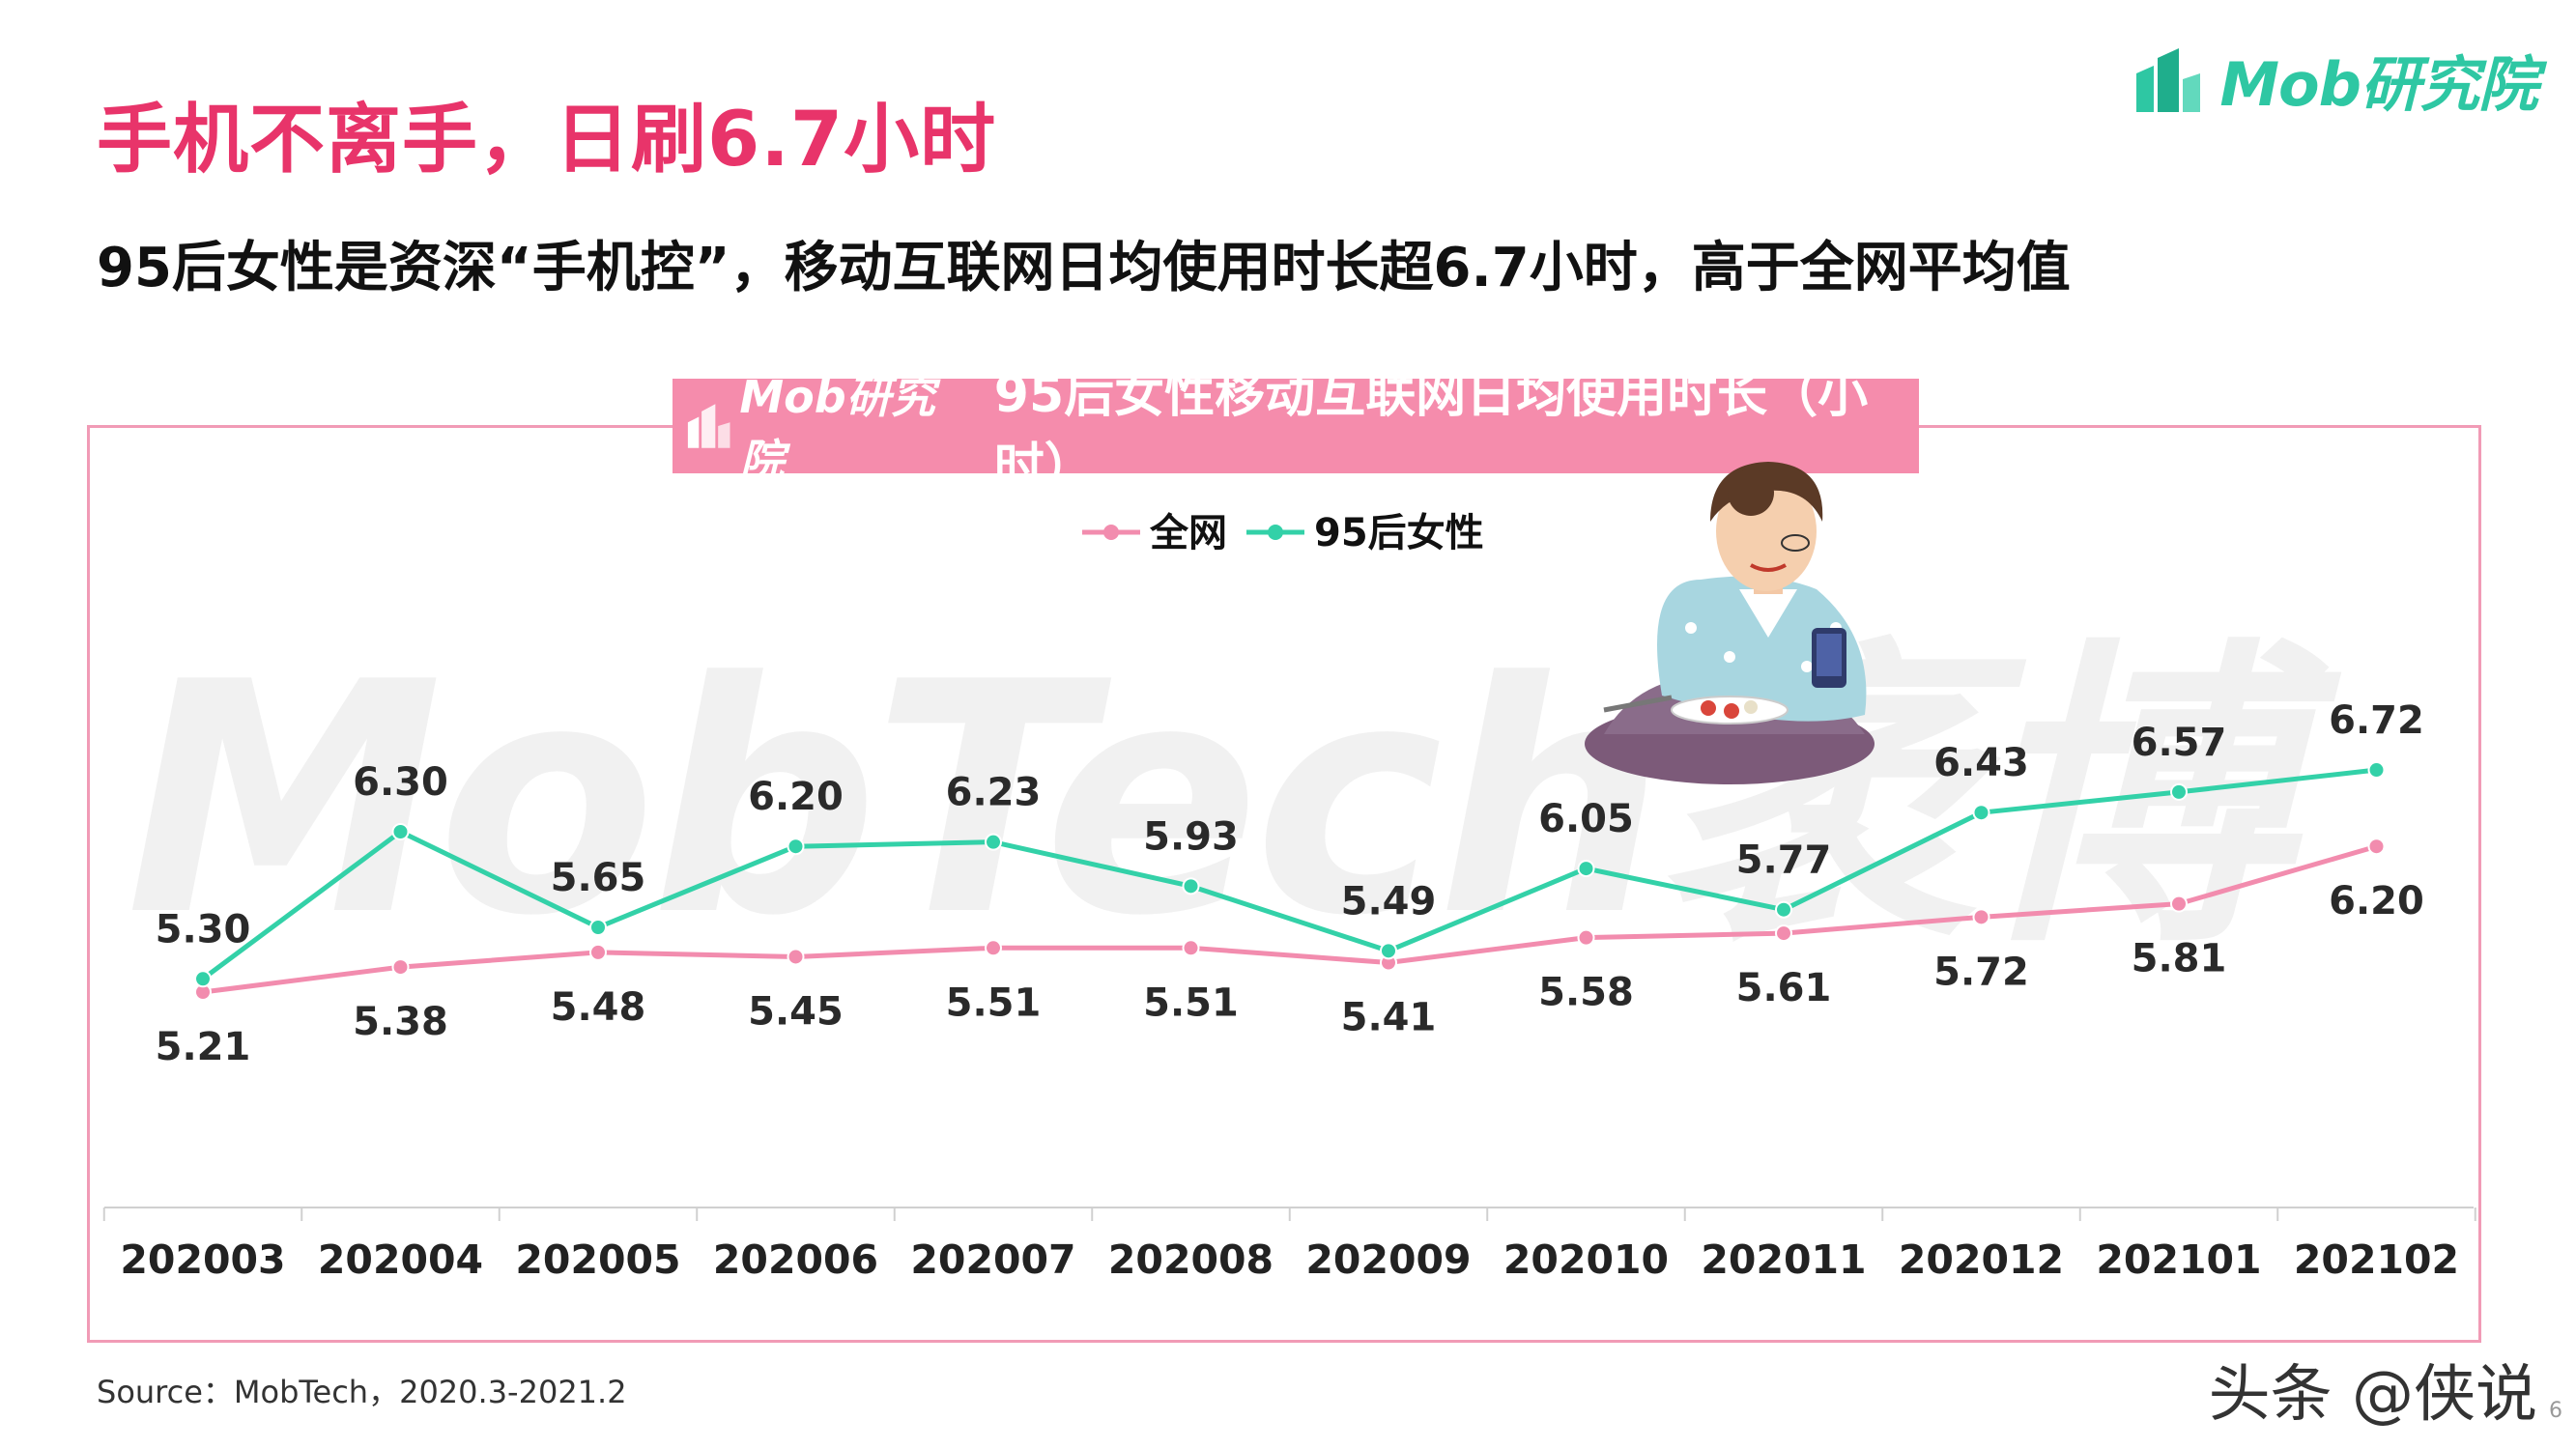  Describe the element at coordinates (2169, 79) in the screenshot. I see `mob-logo-icon` at that location.